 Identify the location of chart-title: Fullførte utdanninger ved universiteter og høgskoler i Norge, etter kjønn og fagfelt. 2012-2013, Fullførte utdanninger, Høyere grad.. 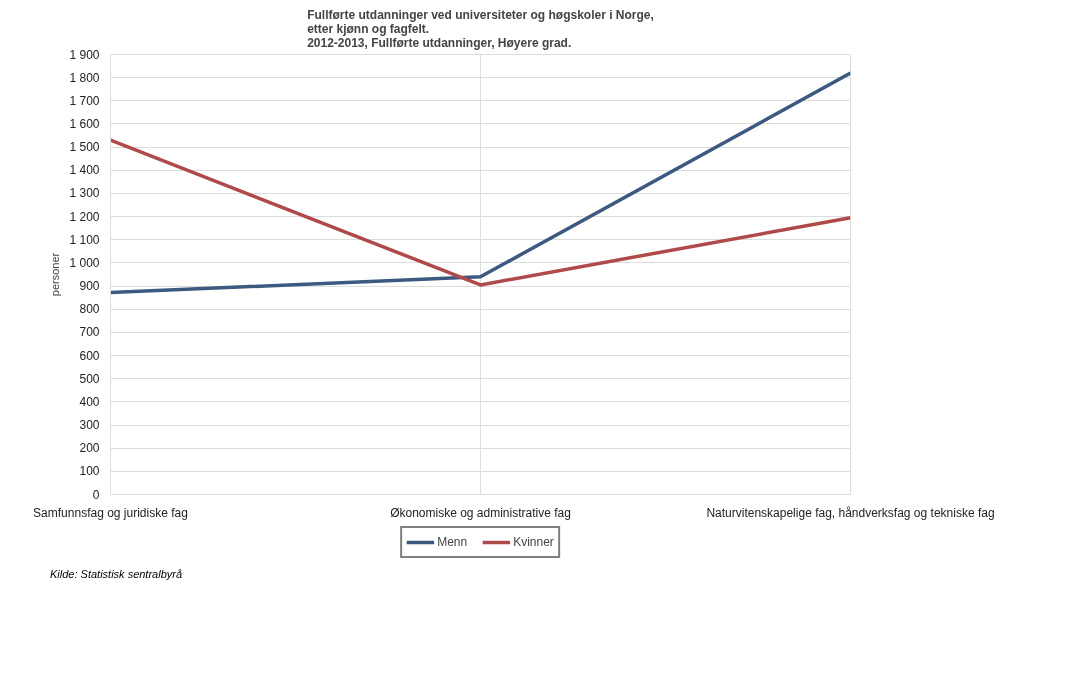
(480, 28).